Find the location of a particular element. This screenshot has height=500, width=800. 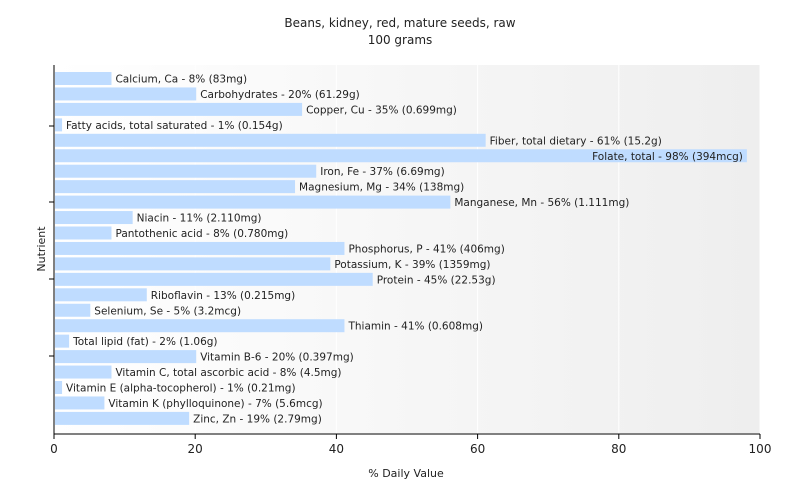

x-tick-label: 100 is located at coordinates (760, 449).